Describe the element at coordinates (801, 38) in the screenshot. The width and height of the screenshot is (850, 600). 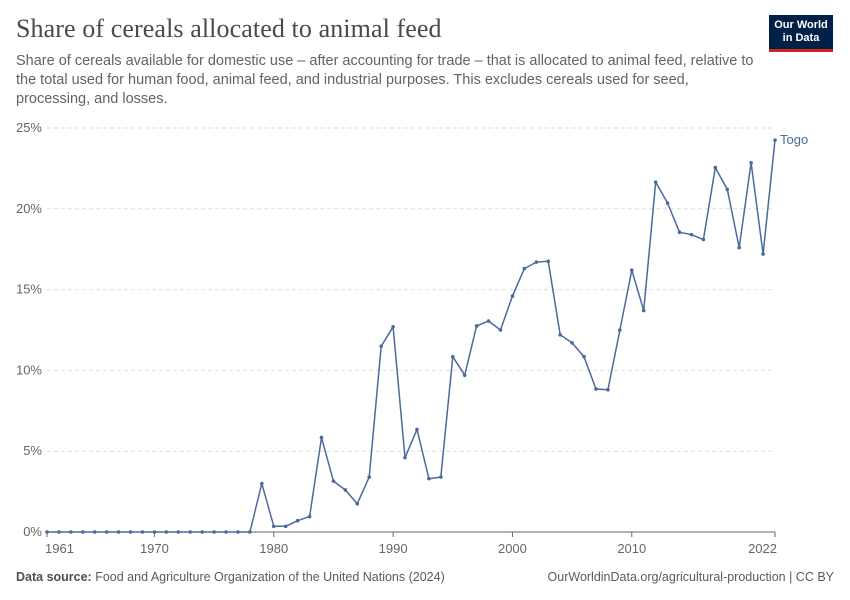
I see `logo-line-2: in Data` at that location.